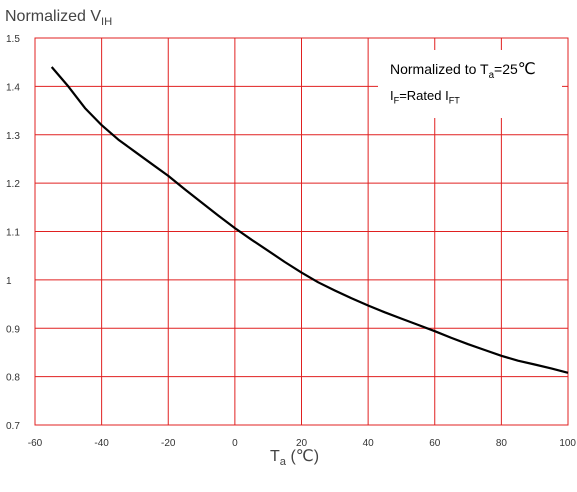 Image resolution: width=577 pixels, height=492 pixels. I want to click on y-tick-label: 1.3, so click(13, 136).